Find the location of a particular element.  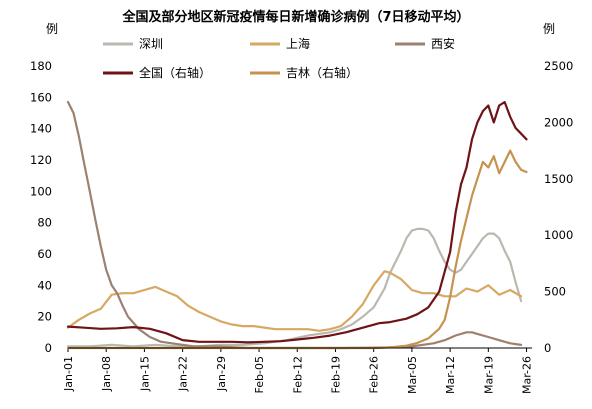

right-tick-label: 1000 is located at coordinates (558, 235).